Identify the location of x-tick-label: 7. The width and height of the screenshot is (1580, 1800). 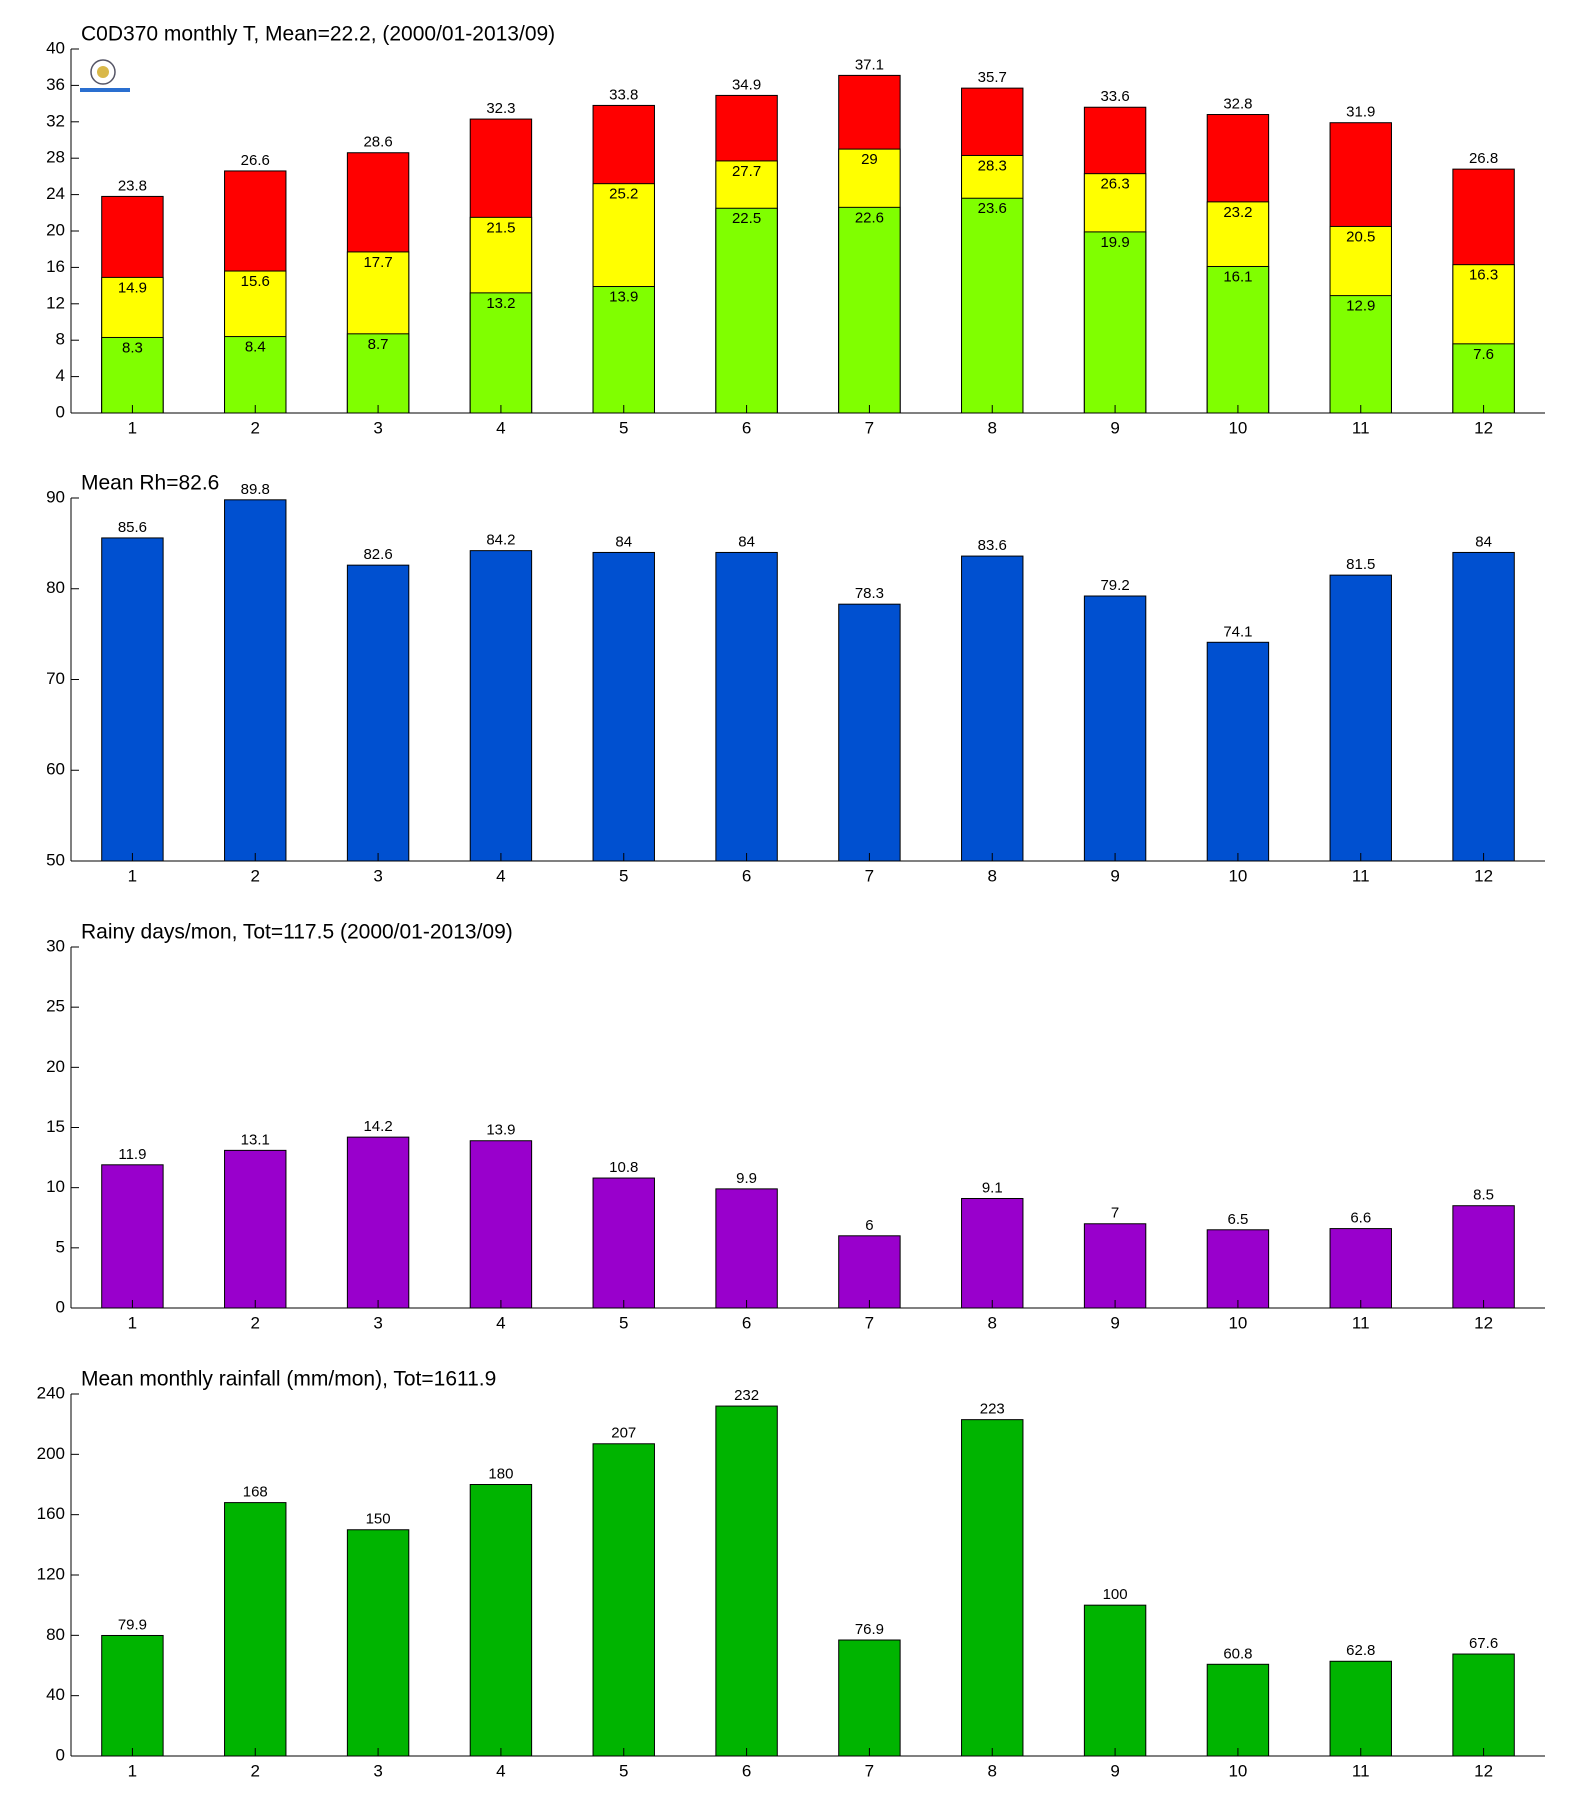
(869, 875).